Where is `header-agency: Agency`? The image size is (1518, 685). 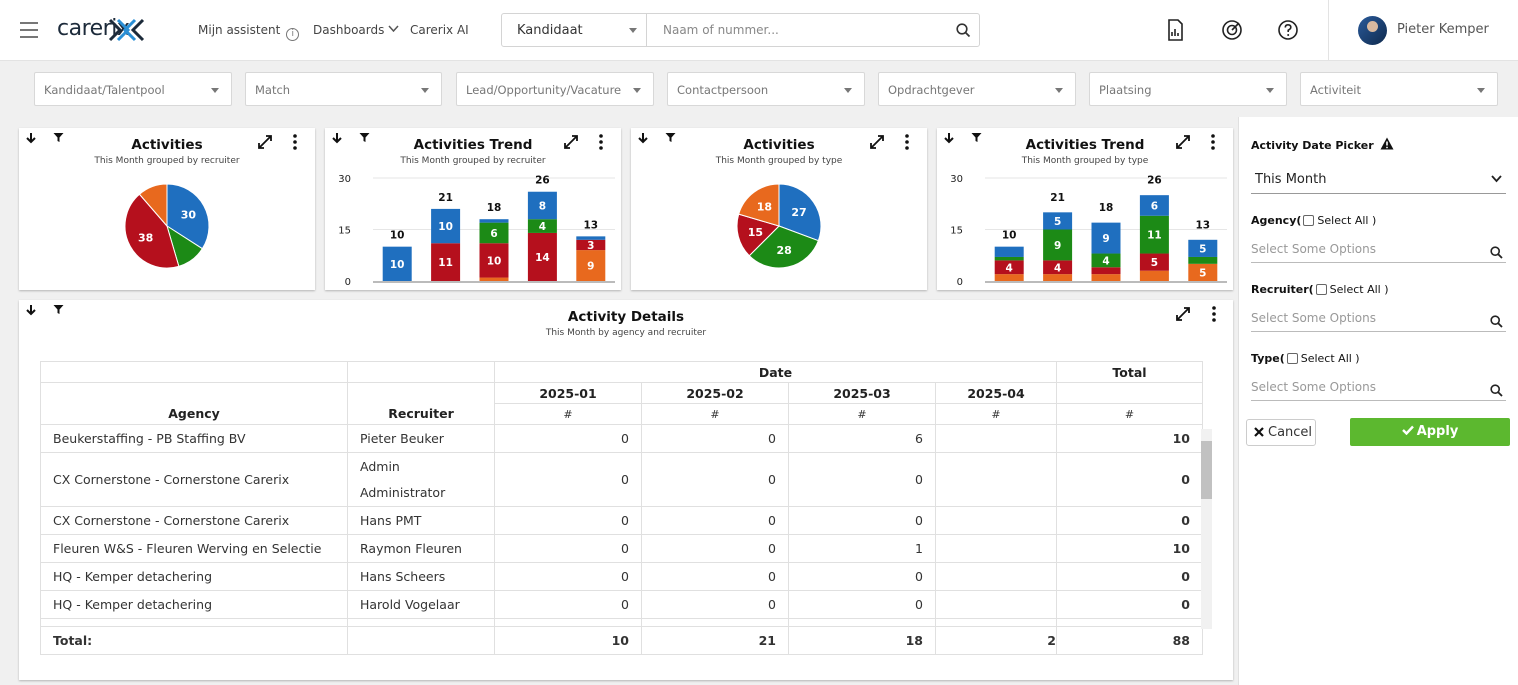 header-agency: Agency is located at coordinates (194, 414).